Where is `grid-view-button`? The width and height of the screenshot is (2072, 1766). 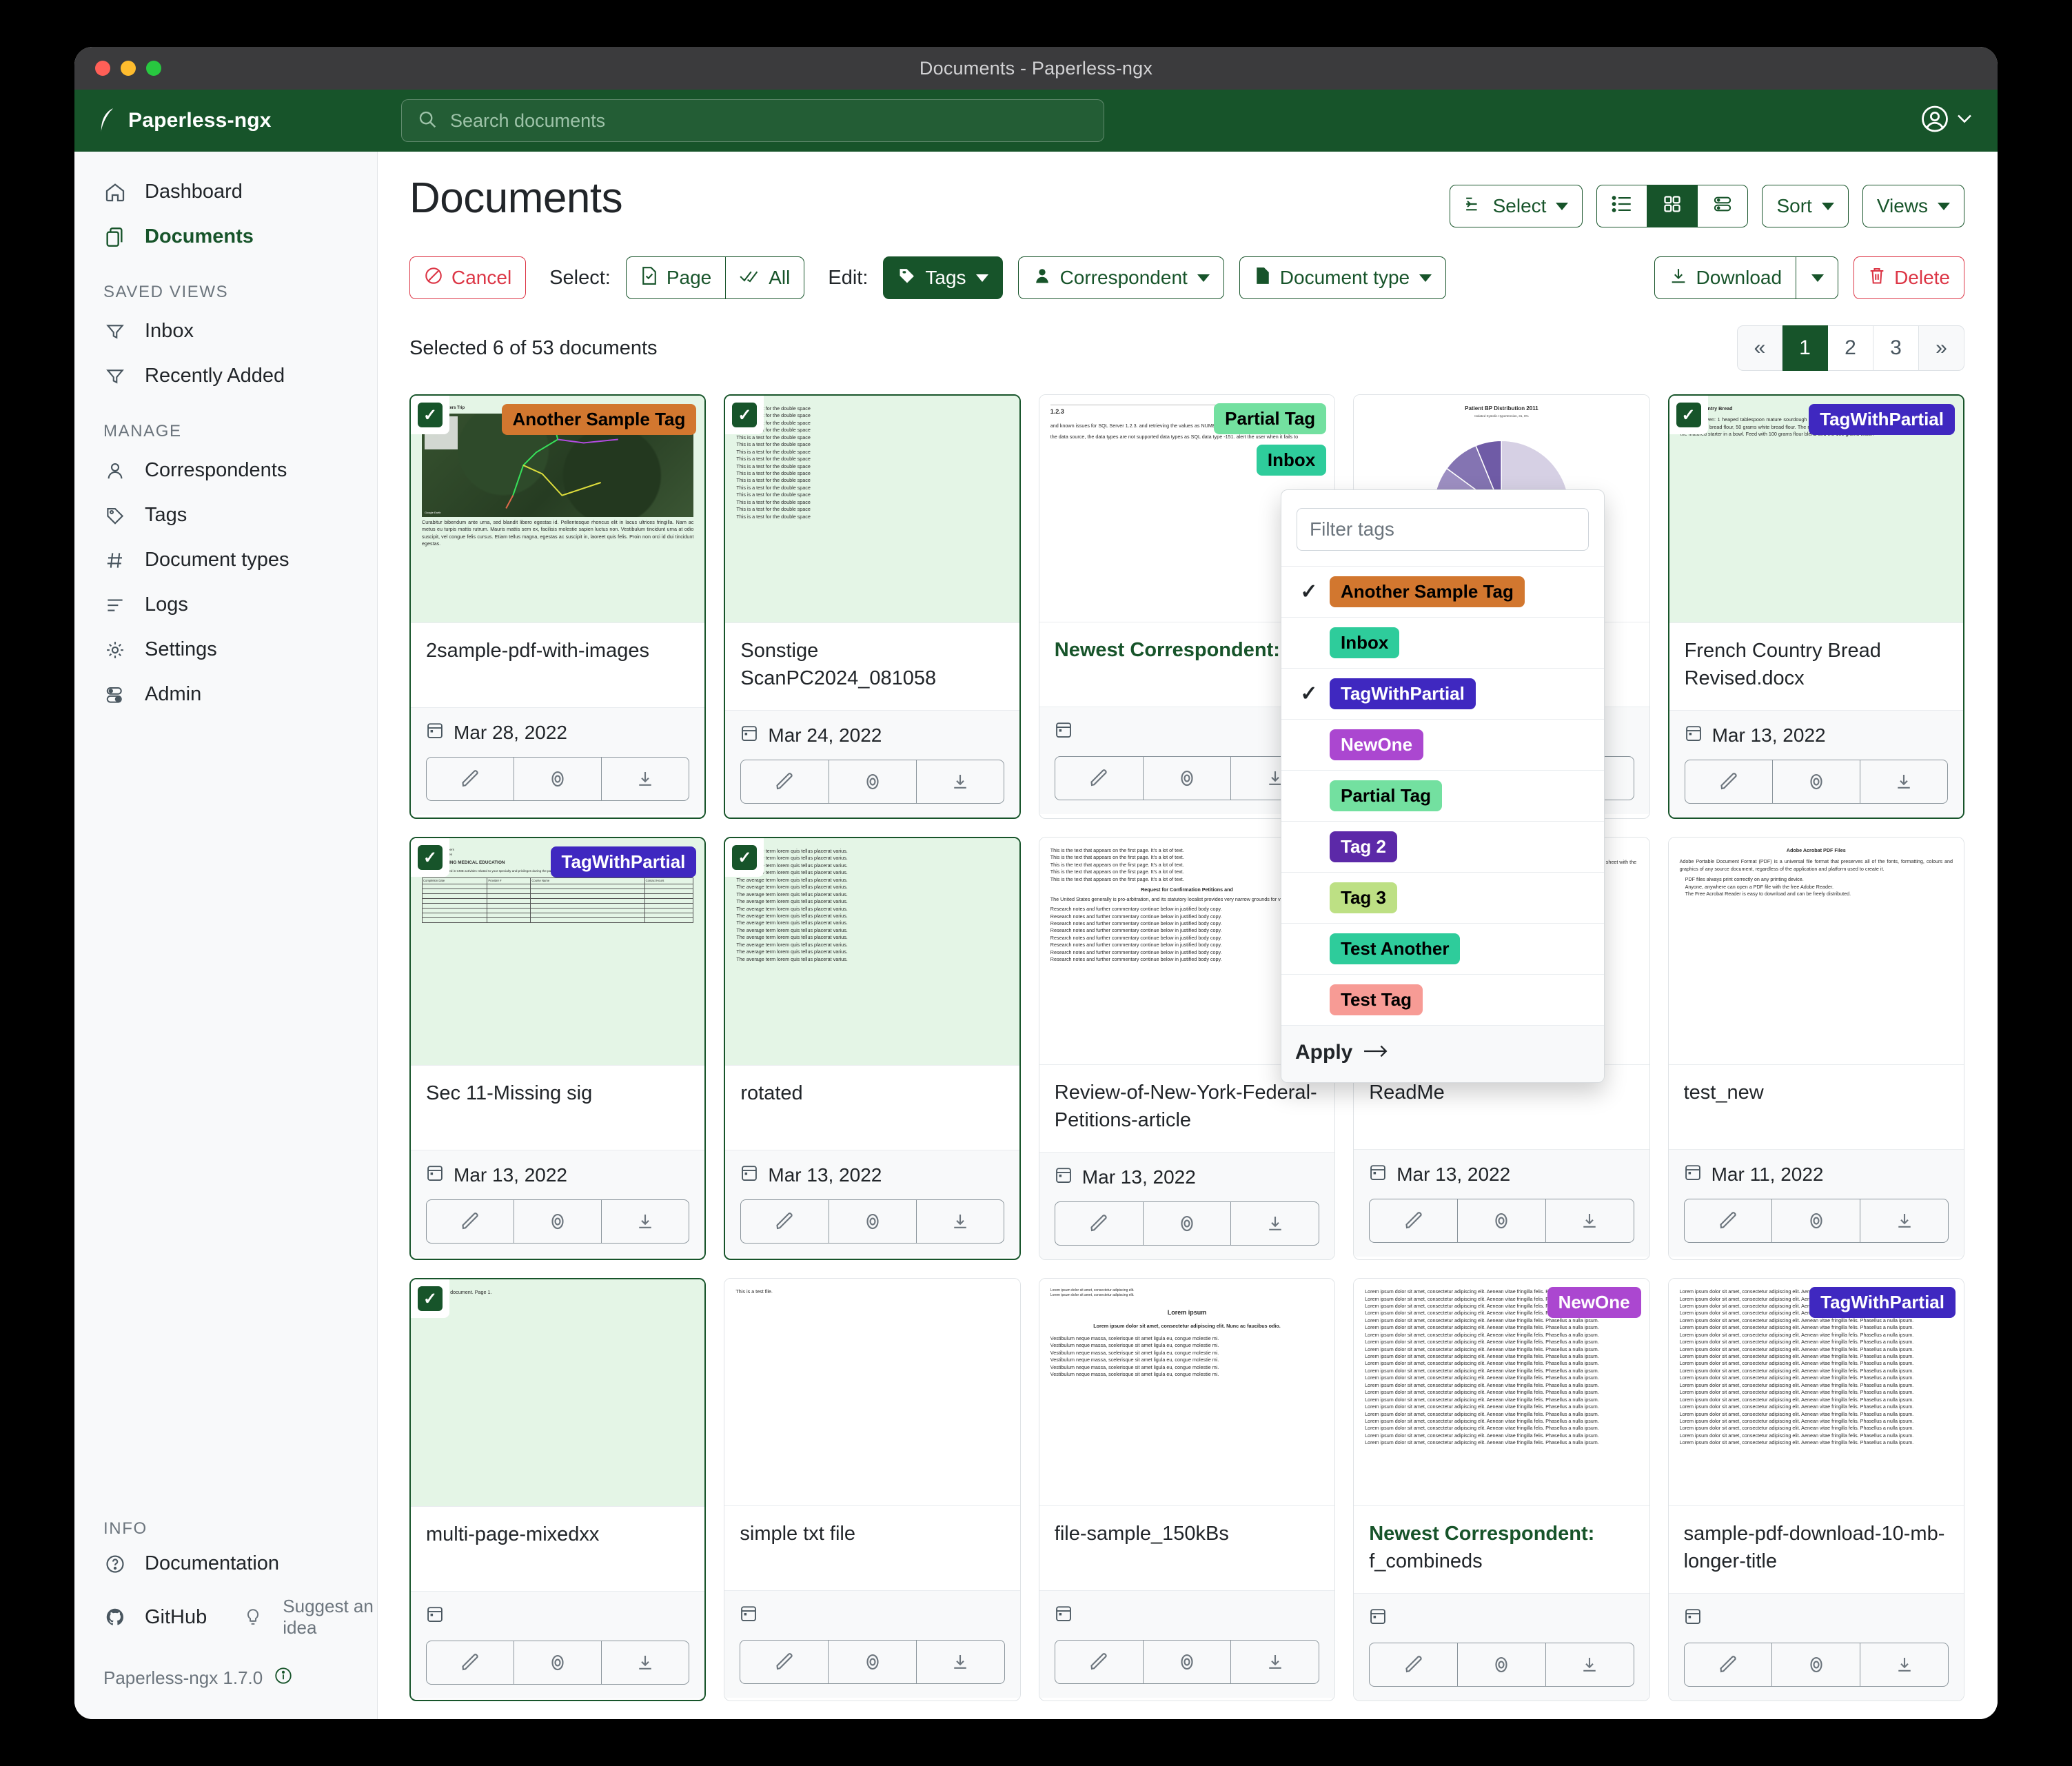
grid-view-button is located at coordinates (1672, 206).